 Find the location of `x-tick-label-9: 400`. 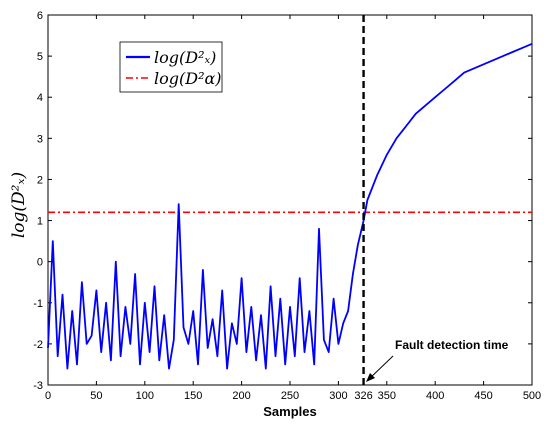

x-tick-label-9: 400 is located at coordinates (435, 396).